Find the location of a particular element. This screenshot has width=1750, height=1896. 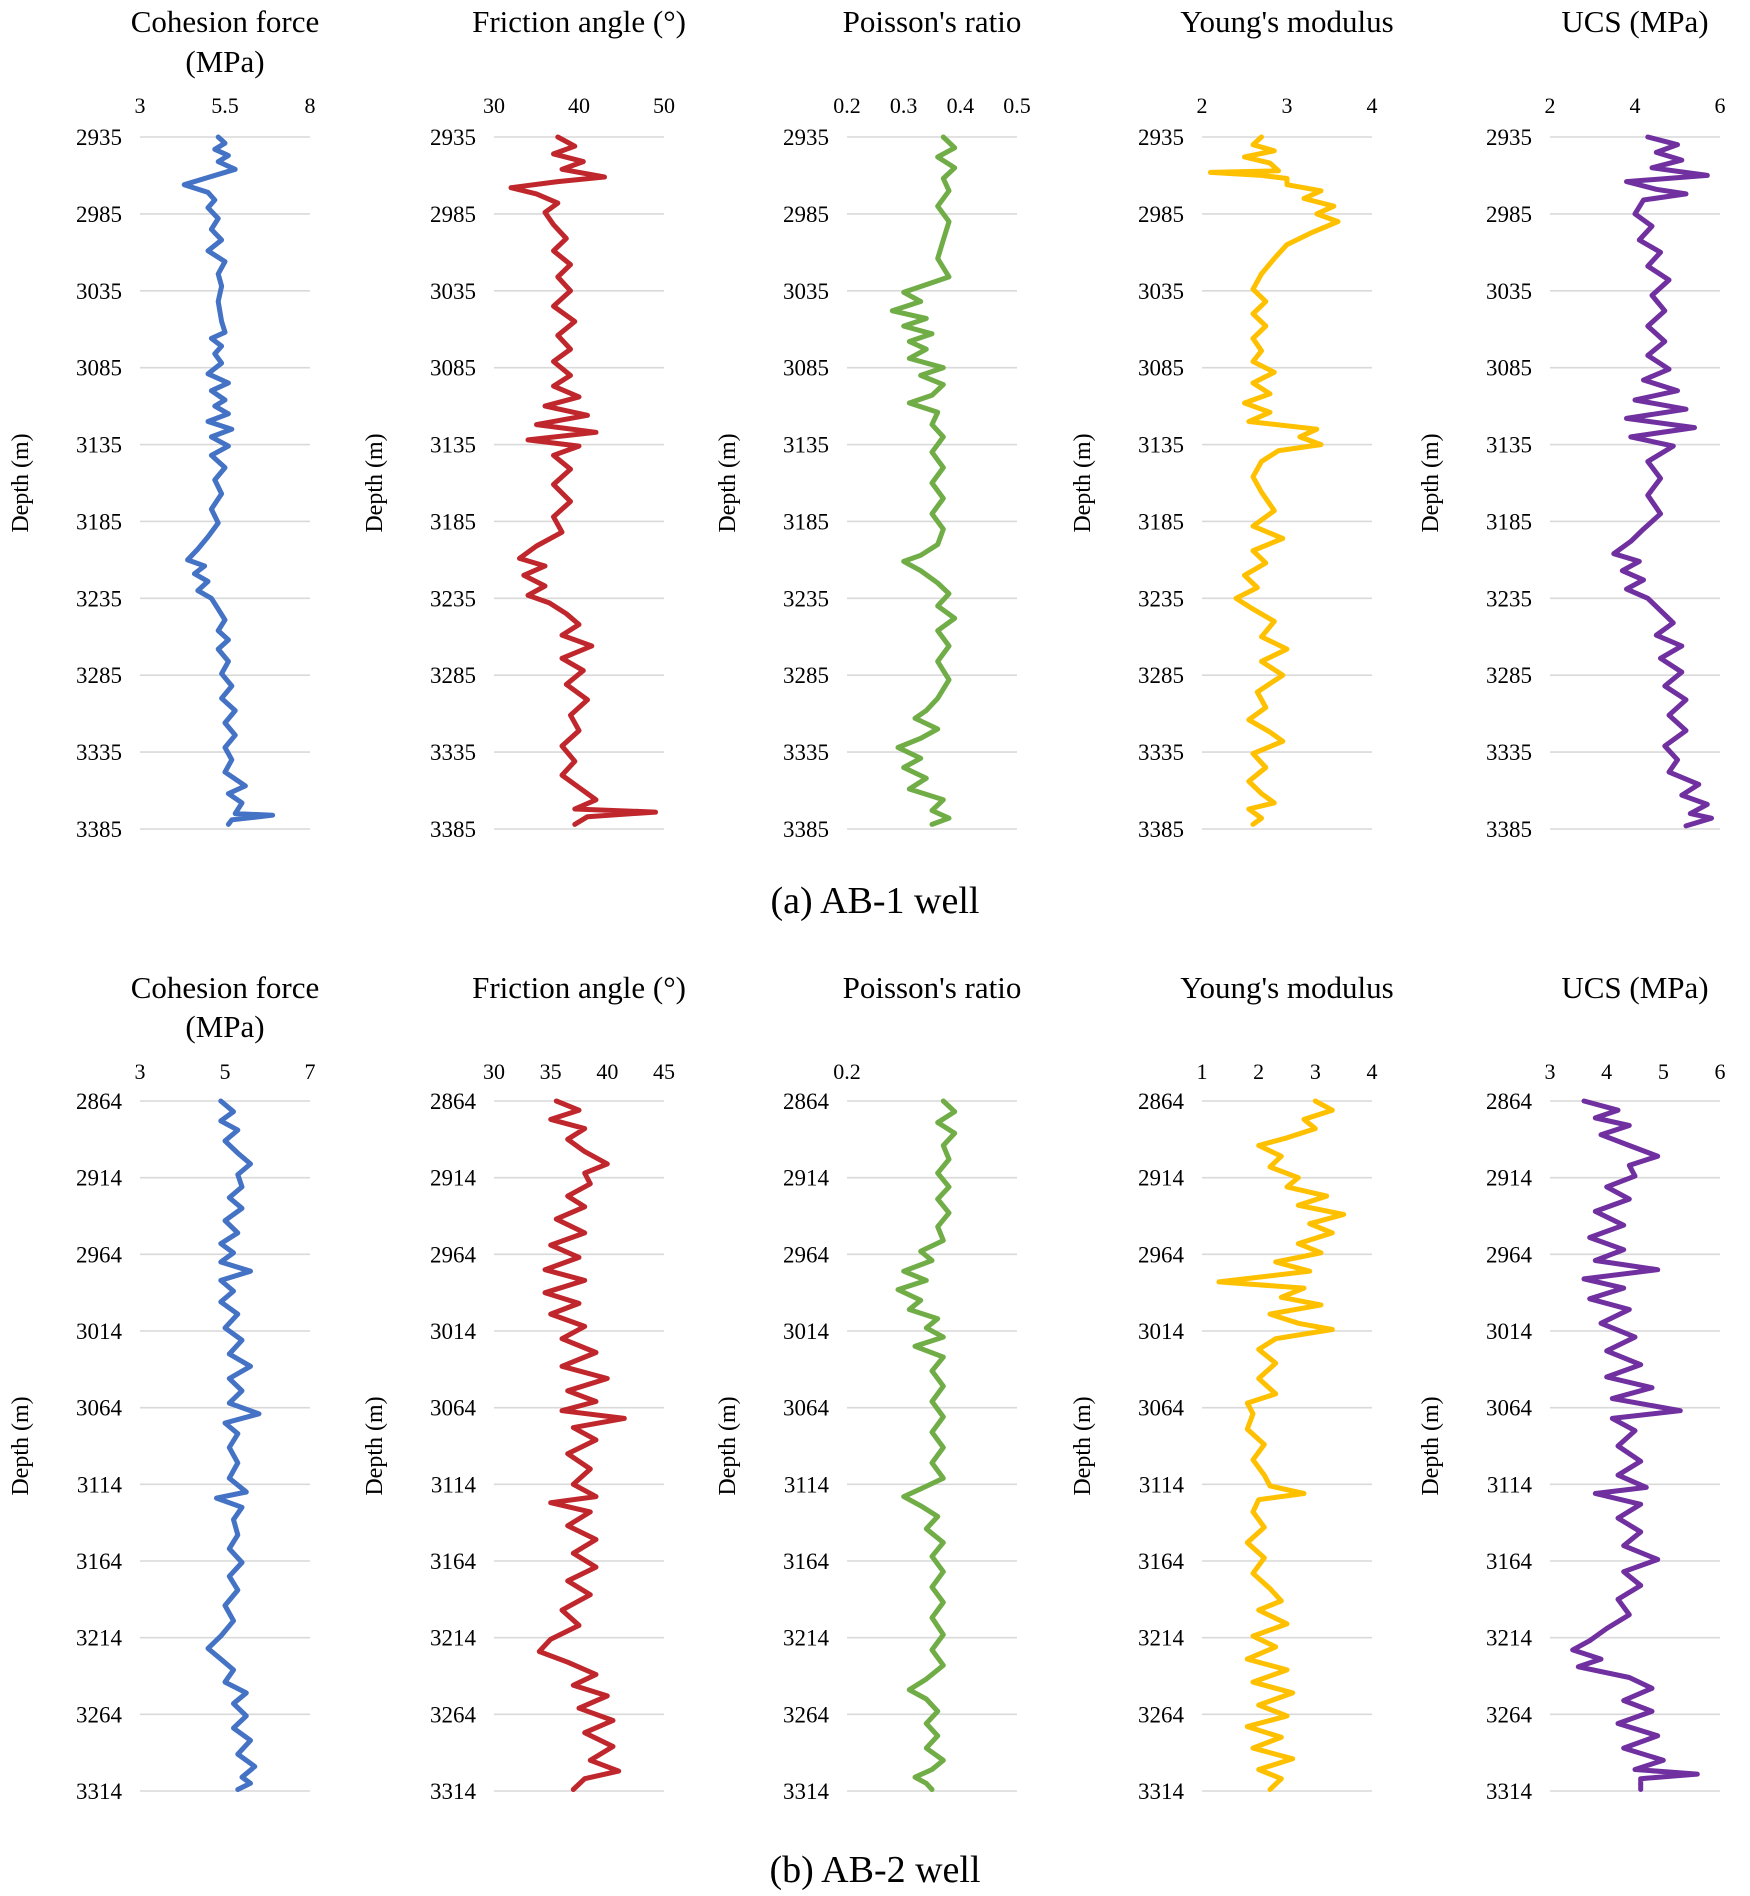

chart-ab2-5-depth-tick: 3064 is located at coordinates (1509, 1408).